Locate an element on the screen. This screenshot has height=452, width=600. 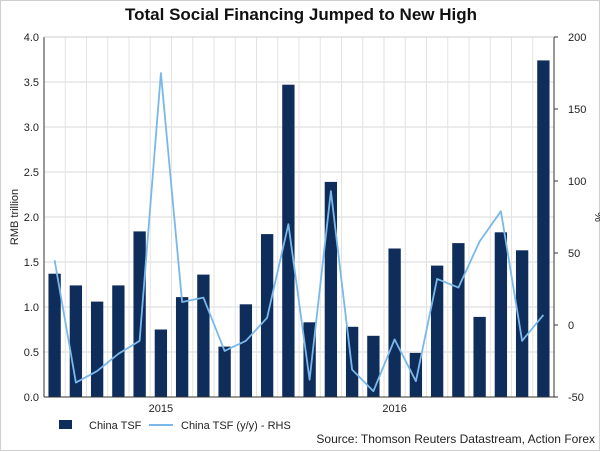
legend-swatch-bar is located at coordinates (65, 424).